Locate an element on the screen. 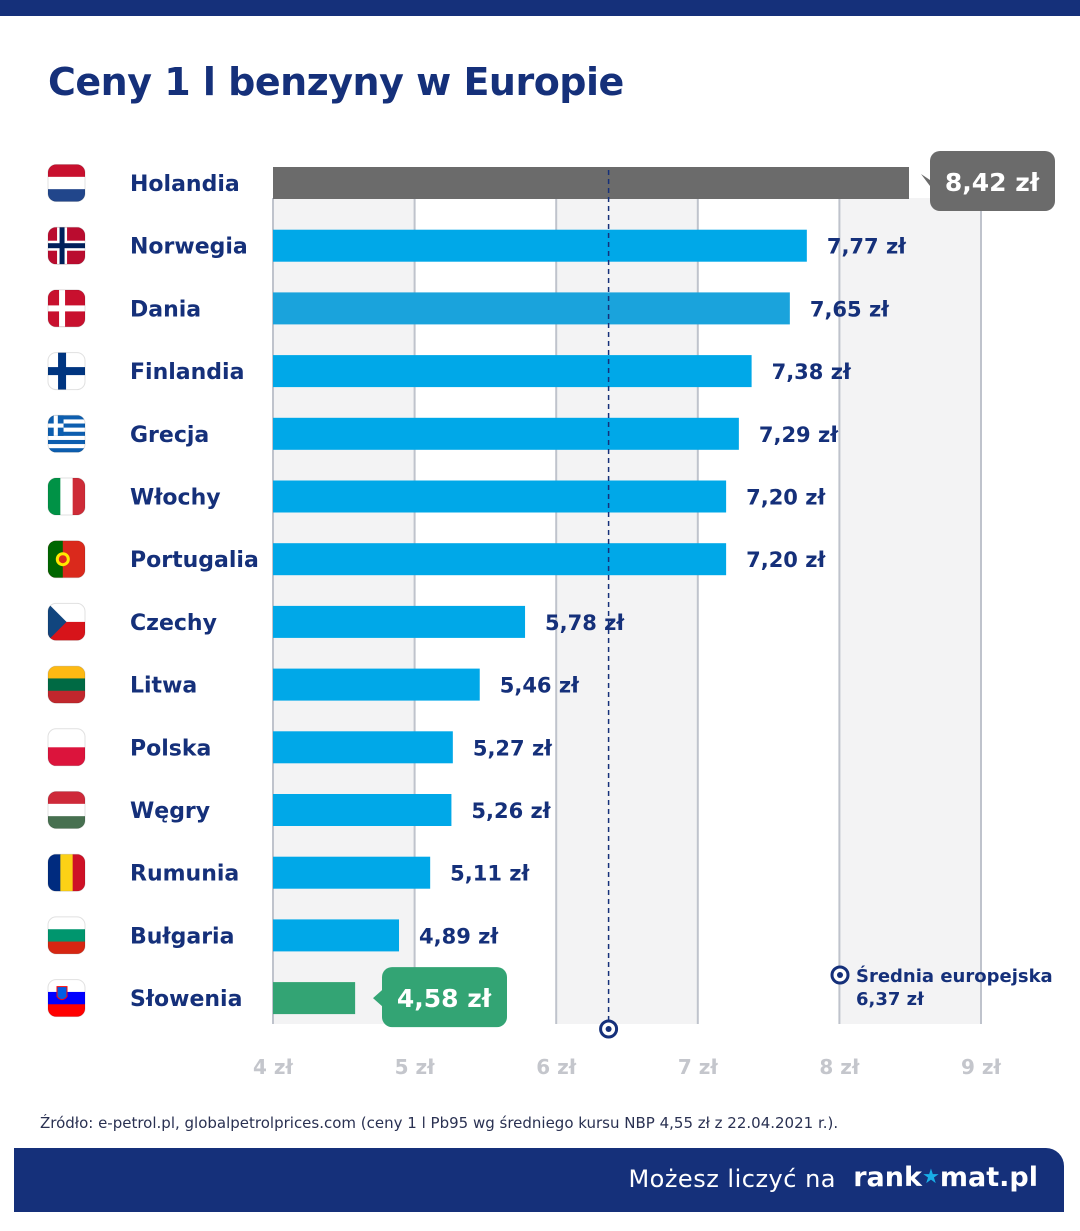 The height and width of the screenshot is (1231, 1080). x-tick-label: 7 zł is located at coordinates (698, 1067).